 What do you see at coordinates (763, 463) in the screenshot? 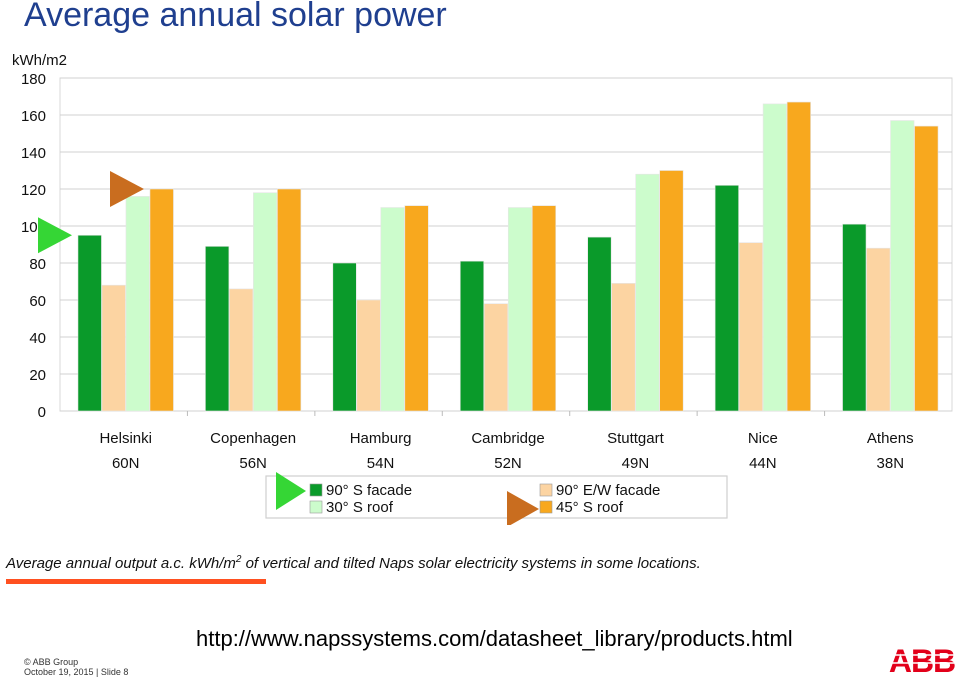
I see `x-sublabel: 44N` at bounding box center [763, 463].